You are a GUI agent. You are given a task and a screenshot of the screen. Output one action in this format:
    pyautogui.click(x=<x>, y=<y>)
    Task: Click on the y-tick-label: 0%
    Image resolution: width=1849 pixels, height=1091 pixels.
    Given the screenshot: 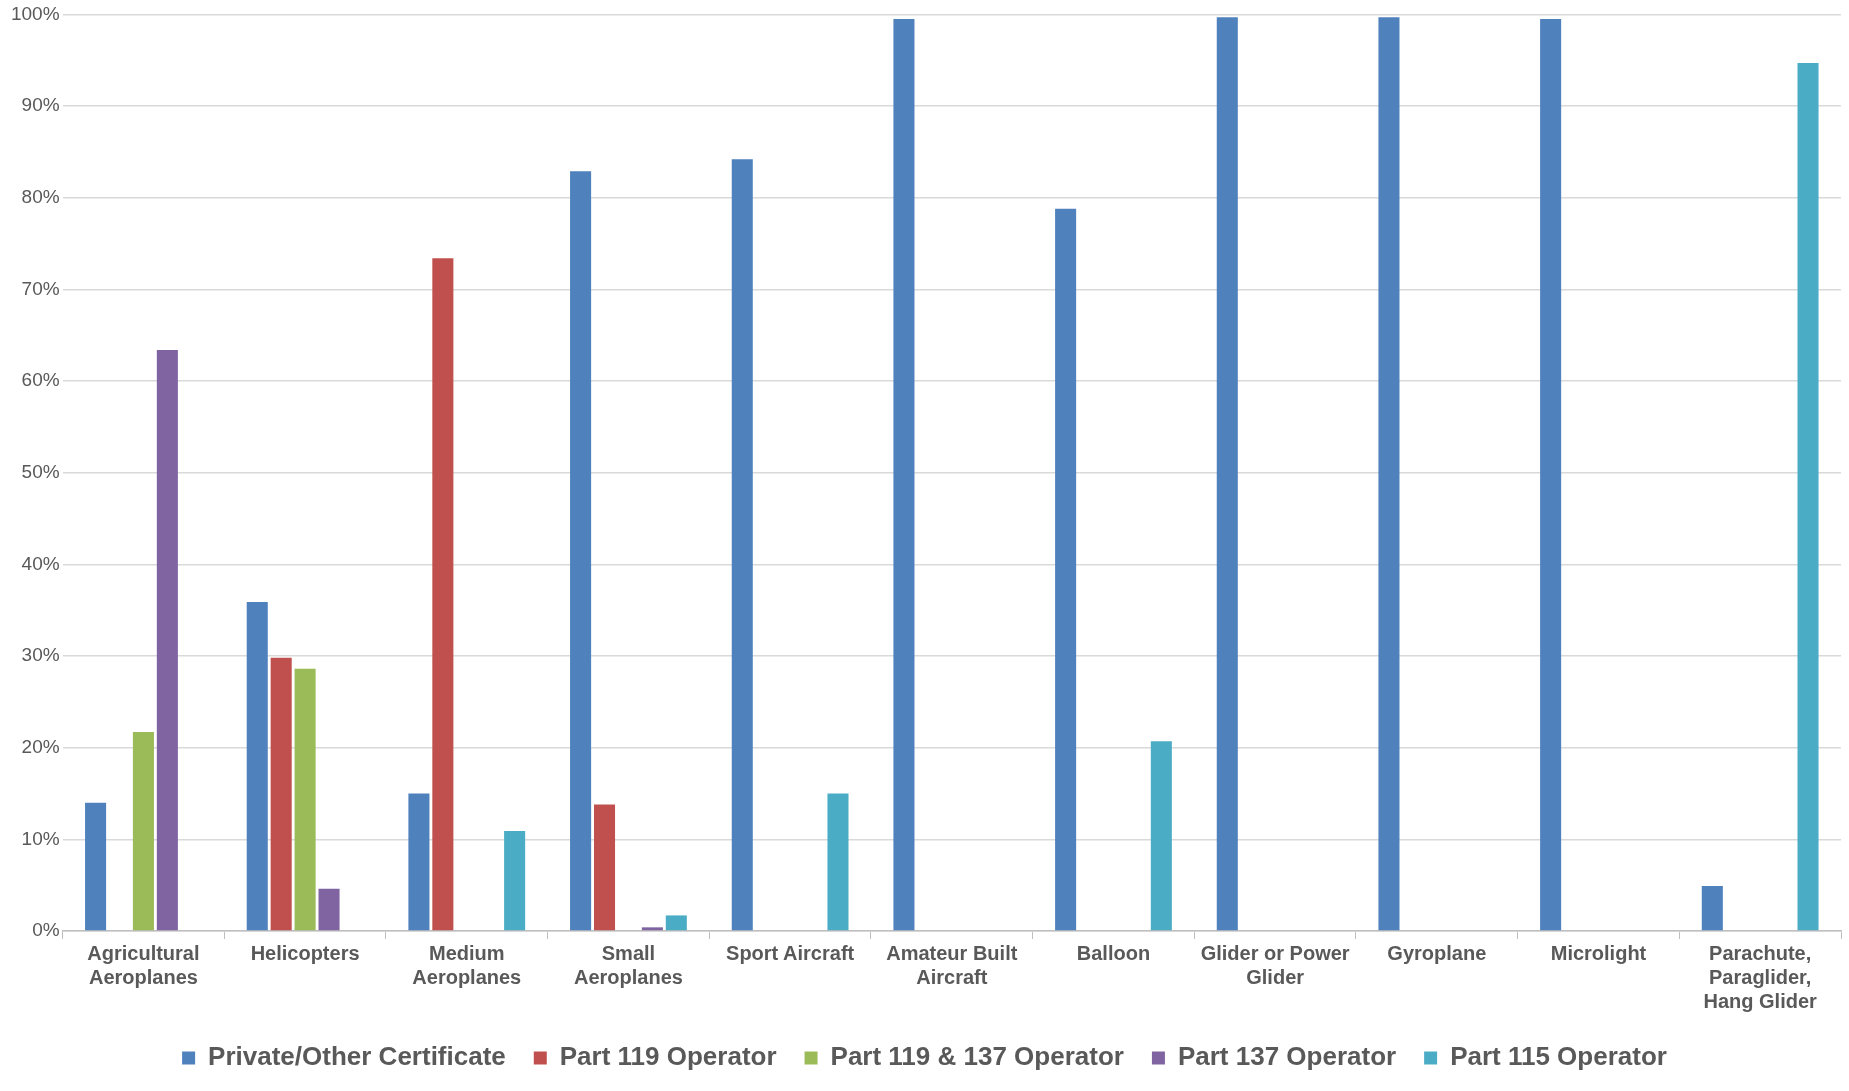 What is the action you would take?
    pyautogui.click(x=46, y=930)
    